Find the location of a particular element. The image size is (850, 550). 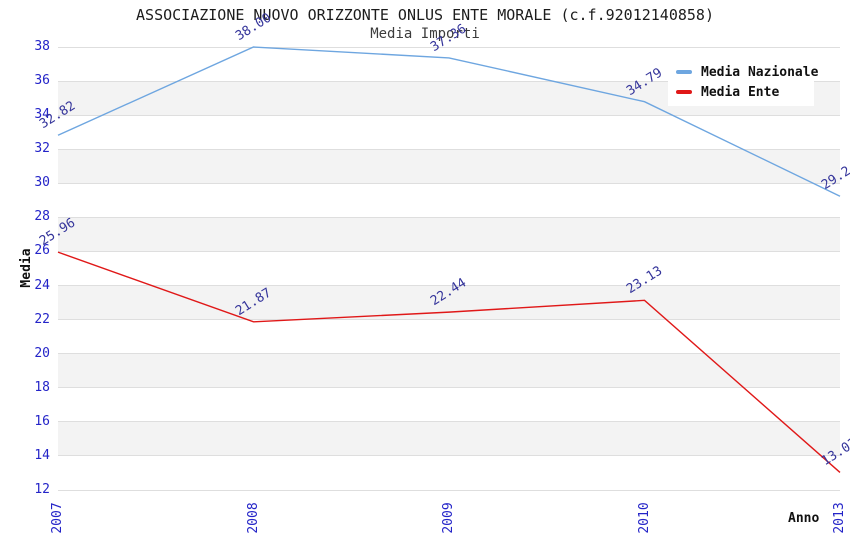

legend-item-media-ente: Media Ente is located at coordinates (741, 92).